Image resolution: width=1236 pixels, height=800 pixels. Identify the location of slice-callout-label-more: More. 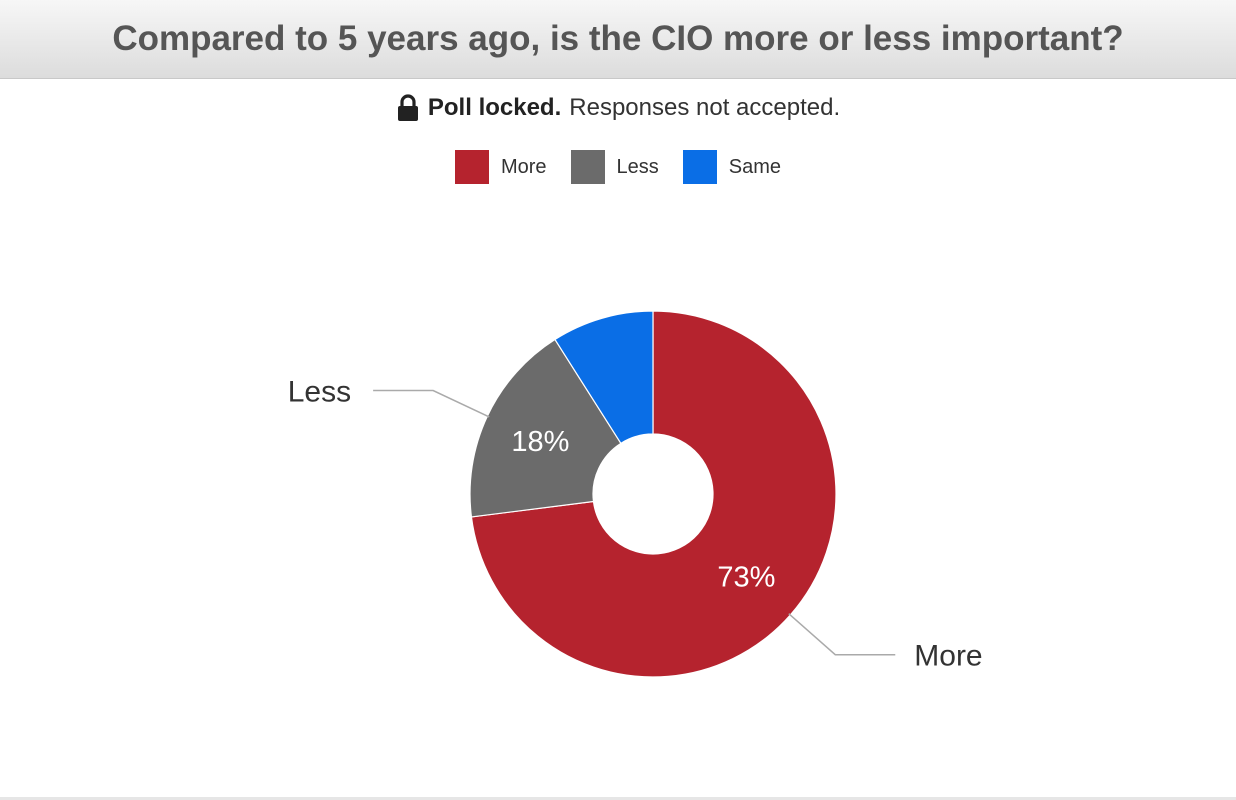
(948, 656).